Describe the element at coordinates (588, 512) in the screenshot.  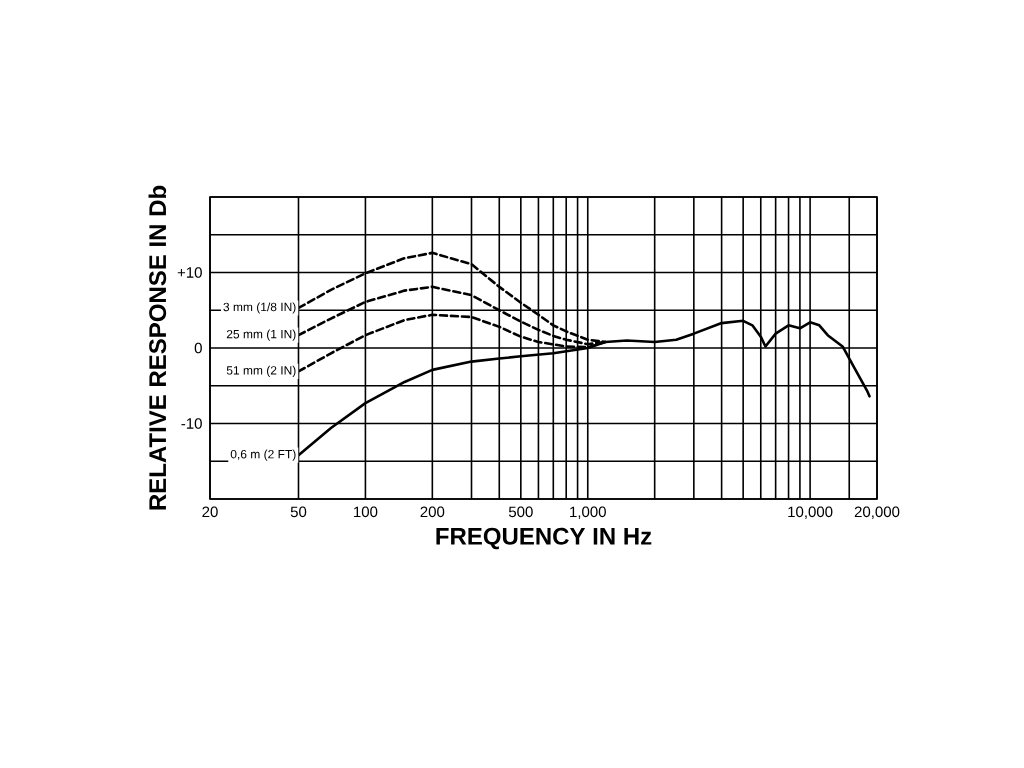
I see `x-tick-label: 1,000` at that location.